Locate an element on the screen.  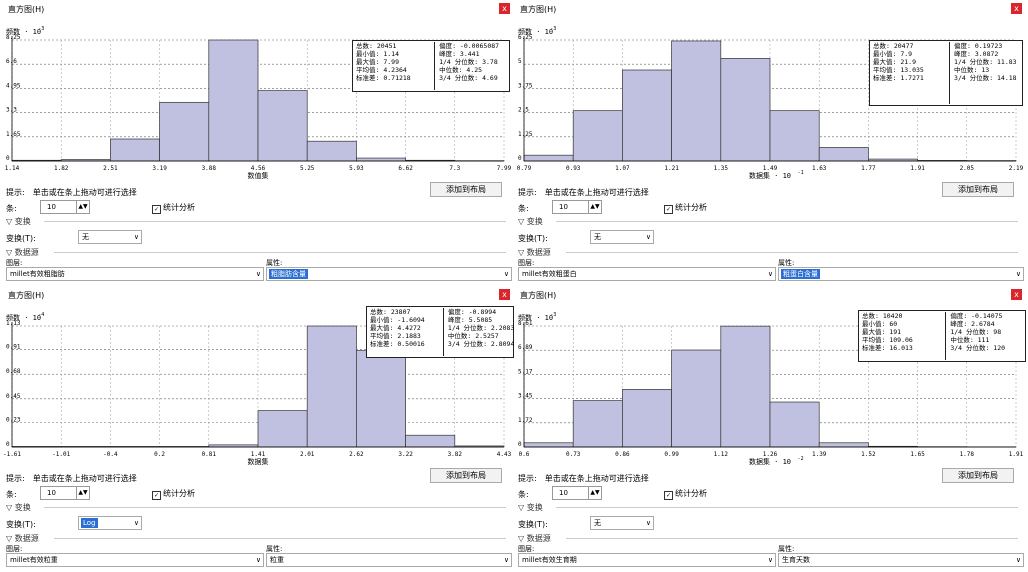
x-tick-label: 7.3 is located at coordinates (454, 168).